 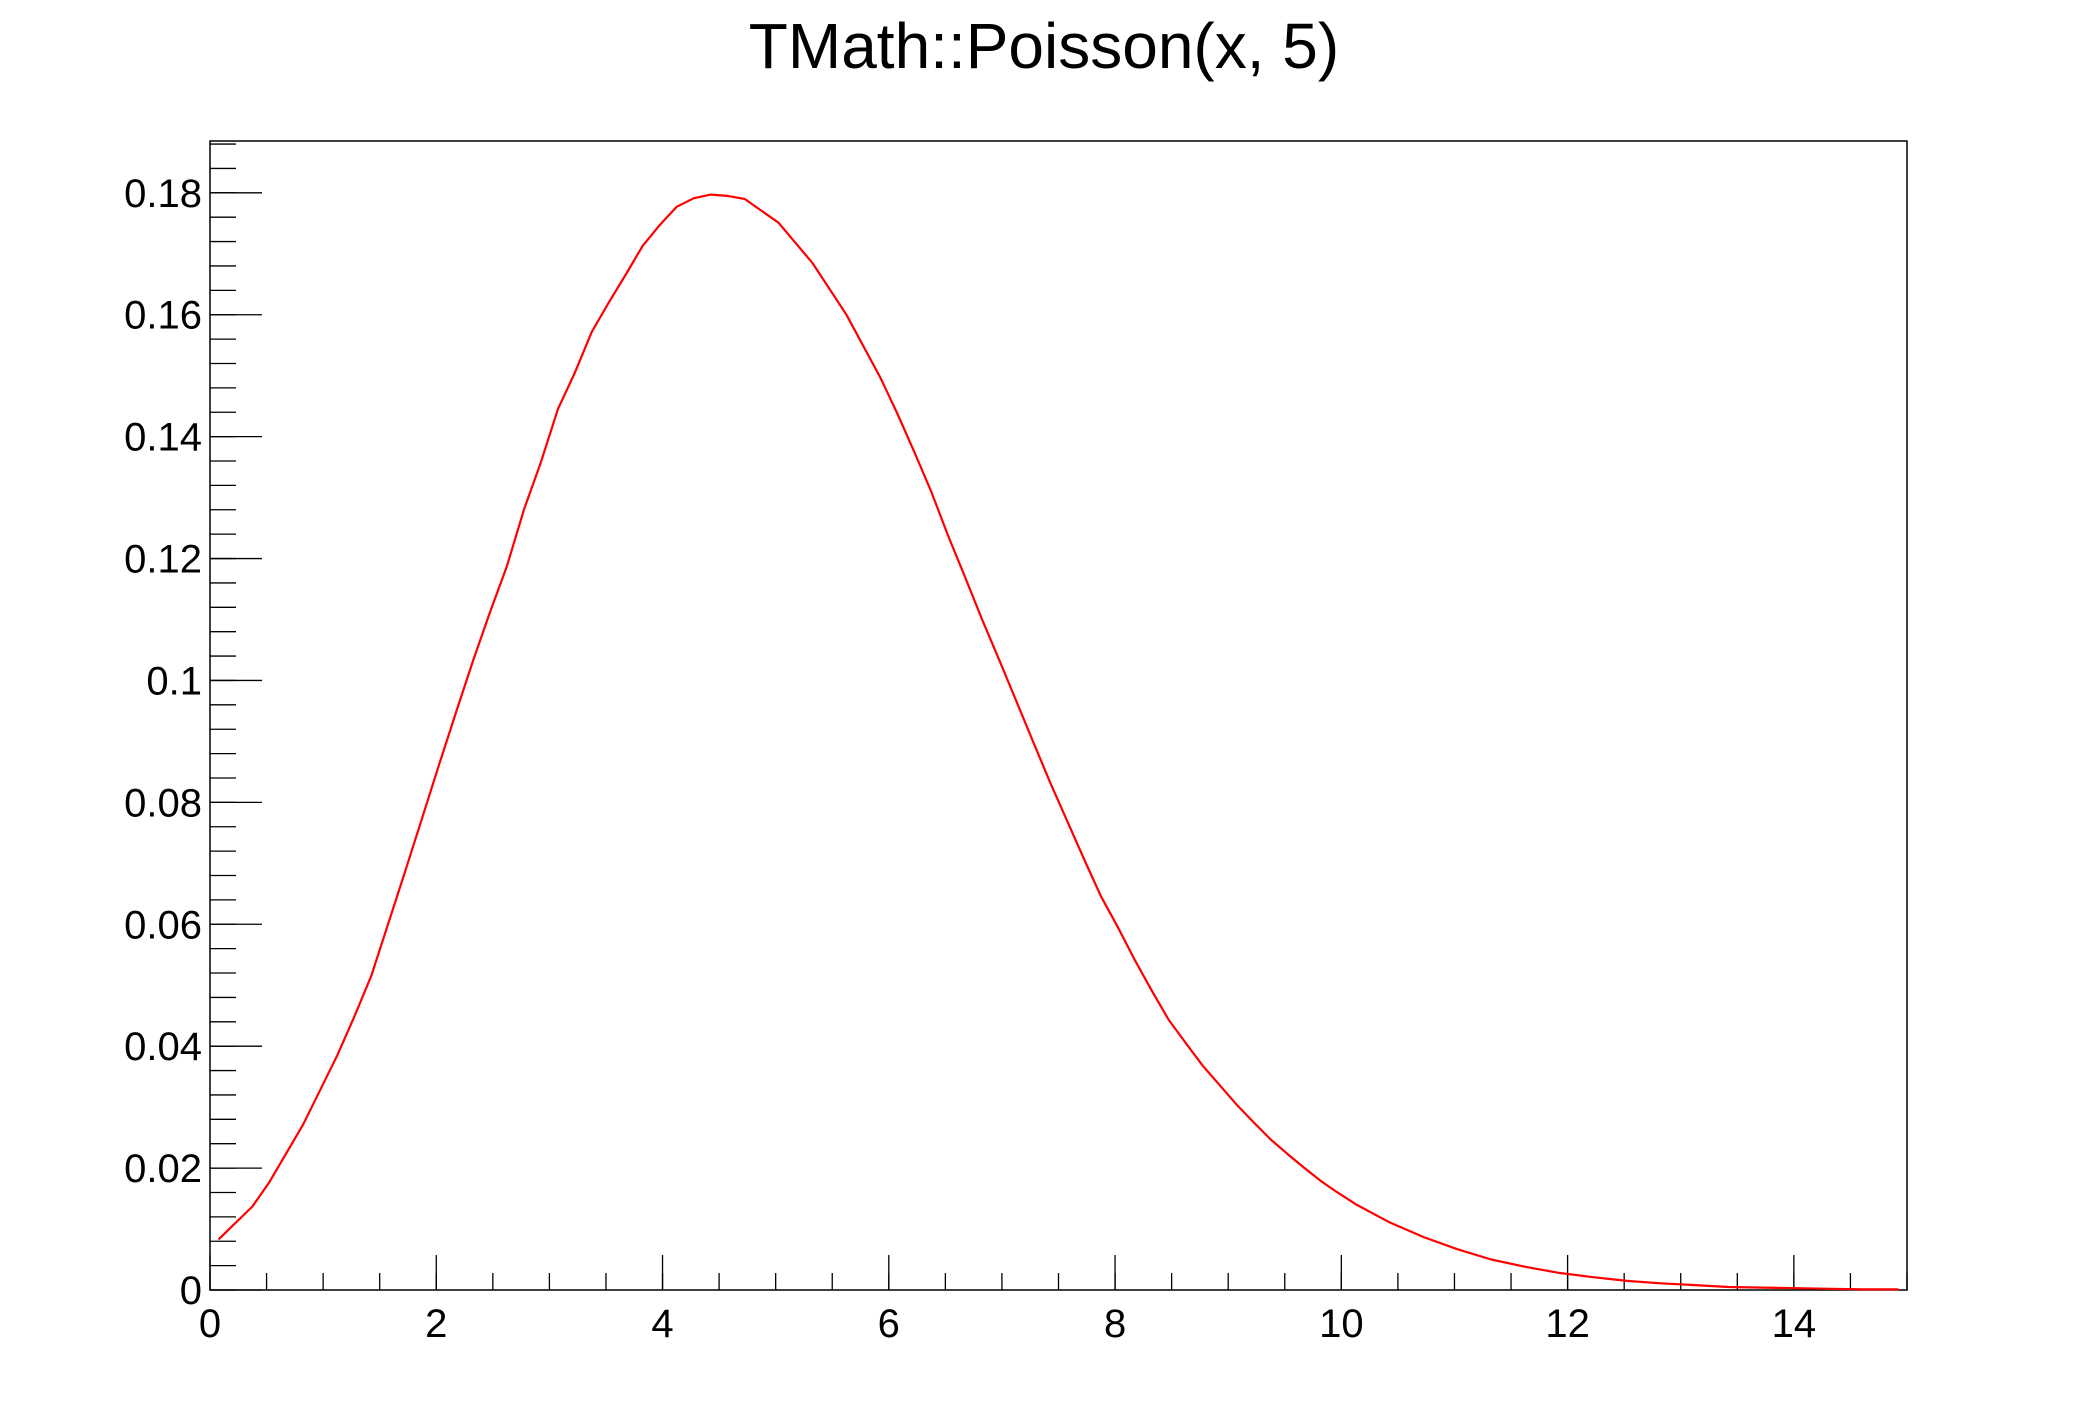 I want to click on y-tick-label: 0.12, so click(x=163, y=560).